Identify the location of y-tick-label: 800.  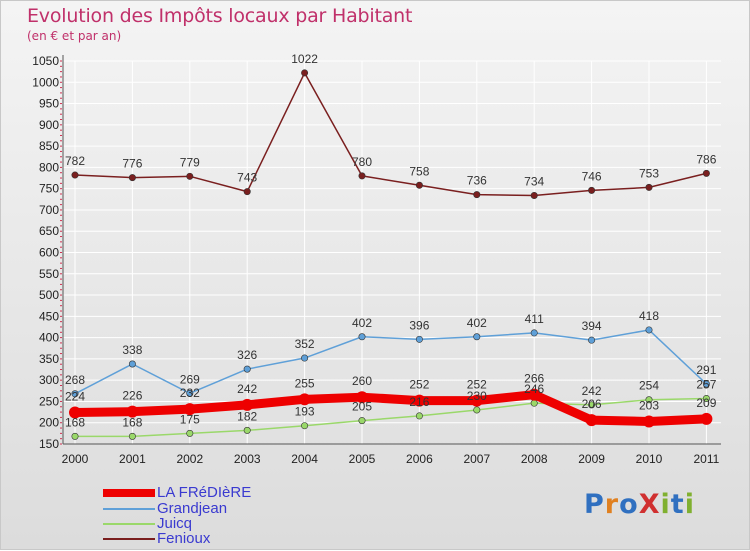
(49, 167).